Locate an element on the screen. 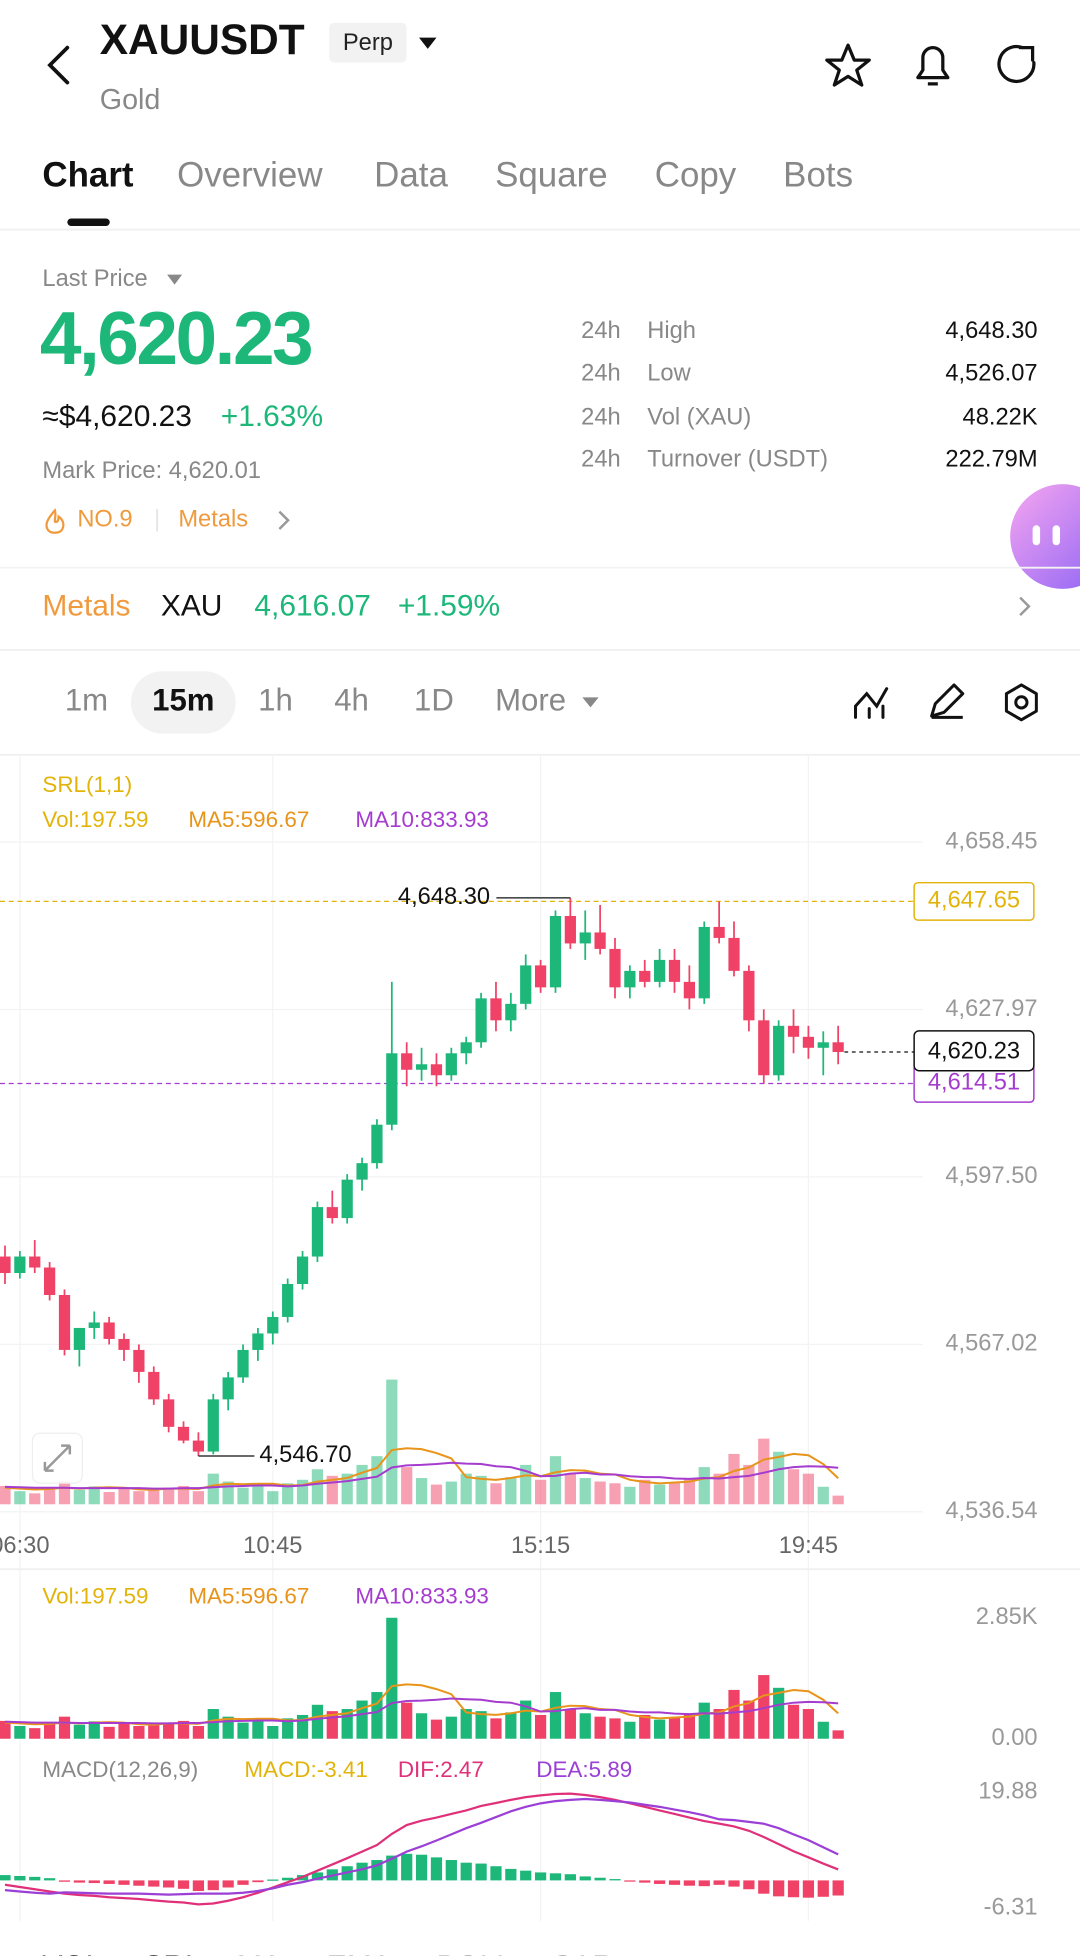  more-caret is located at coordinates (590, 702).